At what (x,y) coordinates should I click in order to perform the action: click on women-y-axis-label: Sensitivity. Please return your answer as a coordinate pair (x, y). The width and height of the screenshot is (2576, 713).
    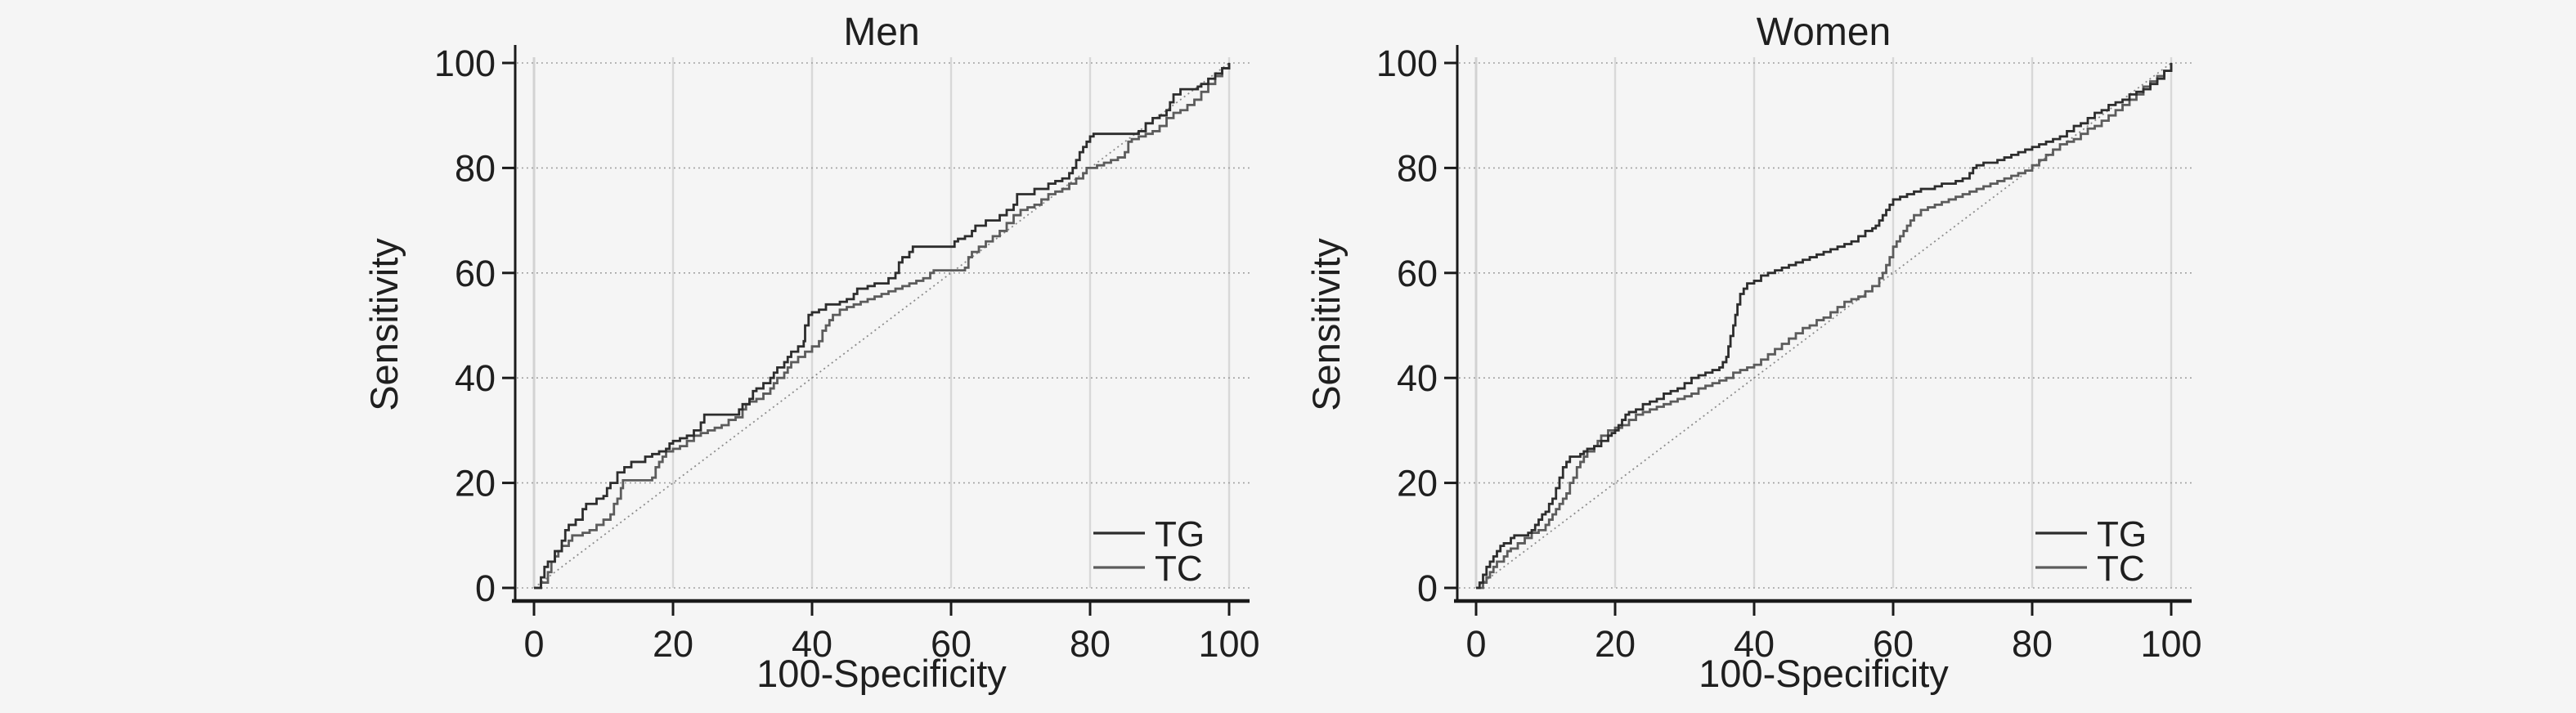
    Looking at the image, I should click on (1326, 324).